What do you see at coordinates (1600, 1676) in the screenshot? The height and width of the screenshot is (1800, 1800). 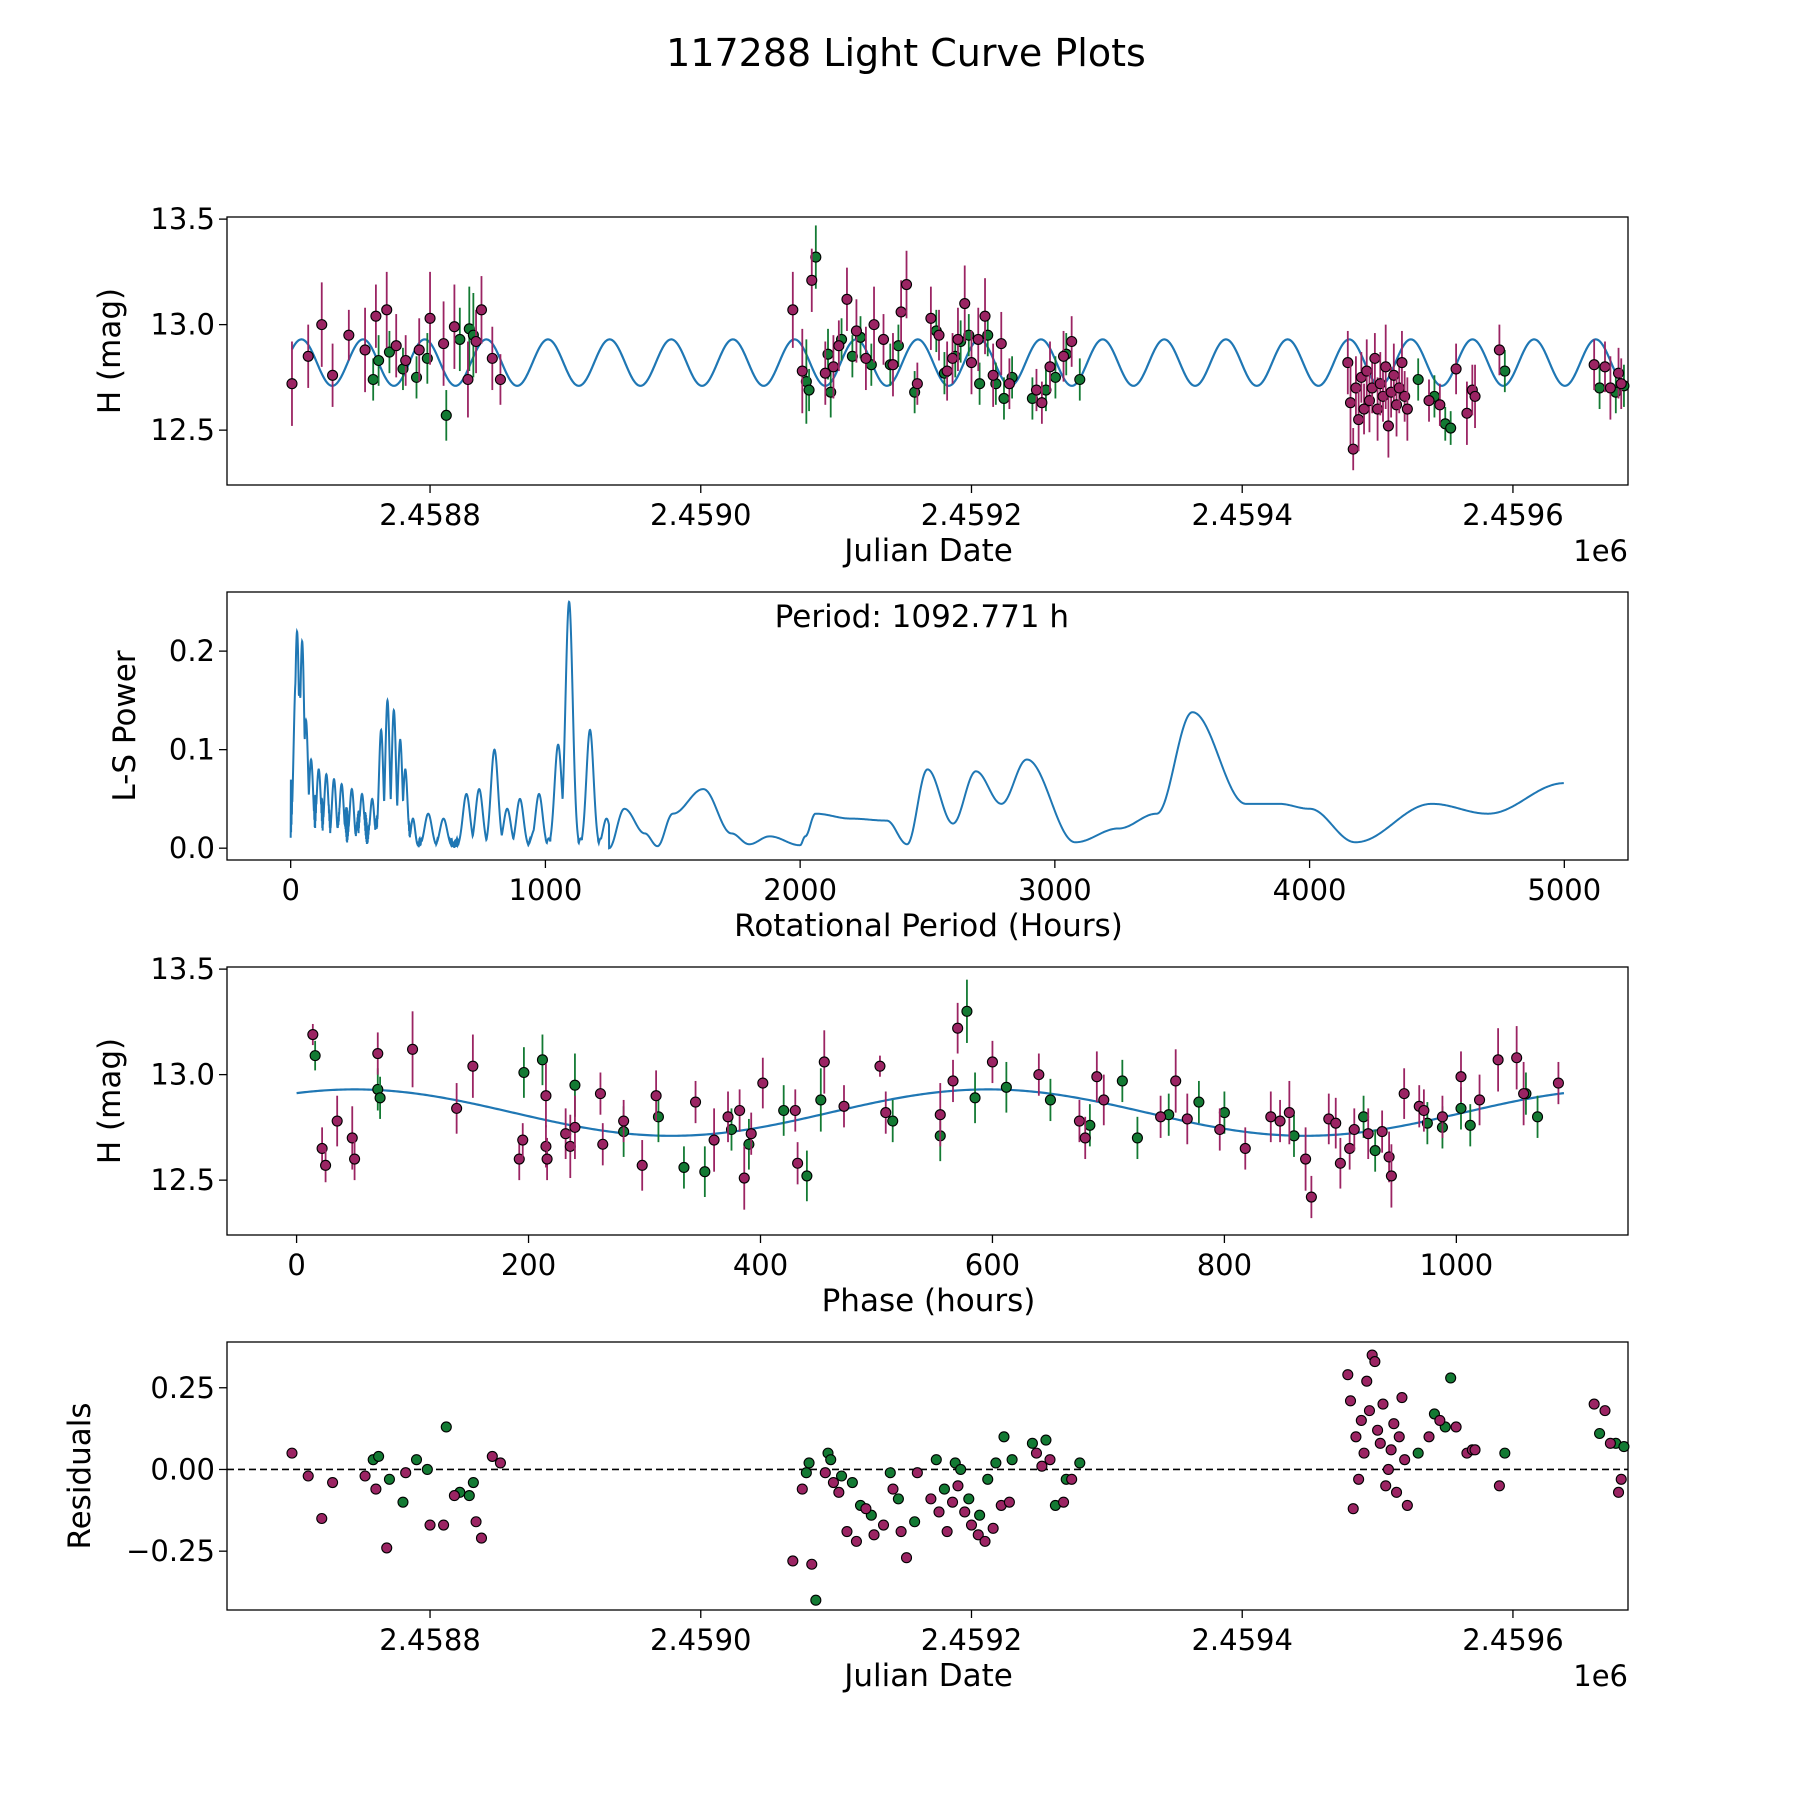 I see `x-offset-label: 1e6` at bounding box center [1600, 1676].